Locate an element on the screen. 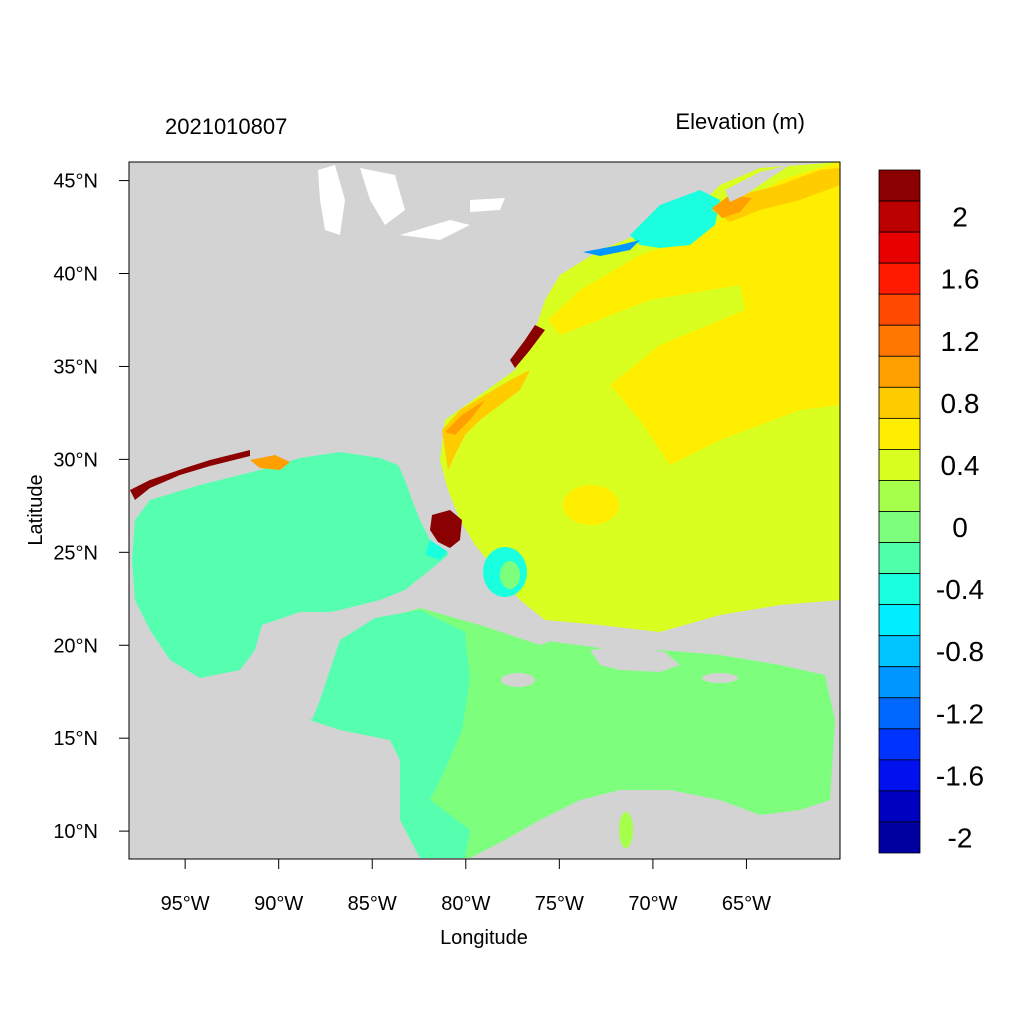 The image size is (1024, 1024). colorbar-label: 1.6 is located at coordinates (960, 279).